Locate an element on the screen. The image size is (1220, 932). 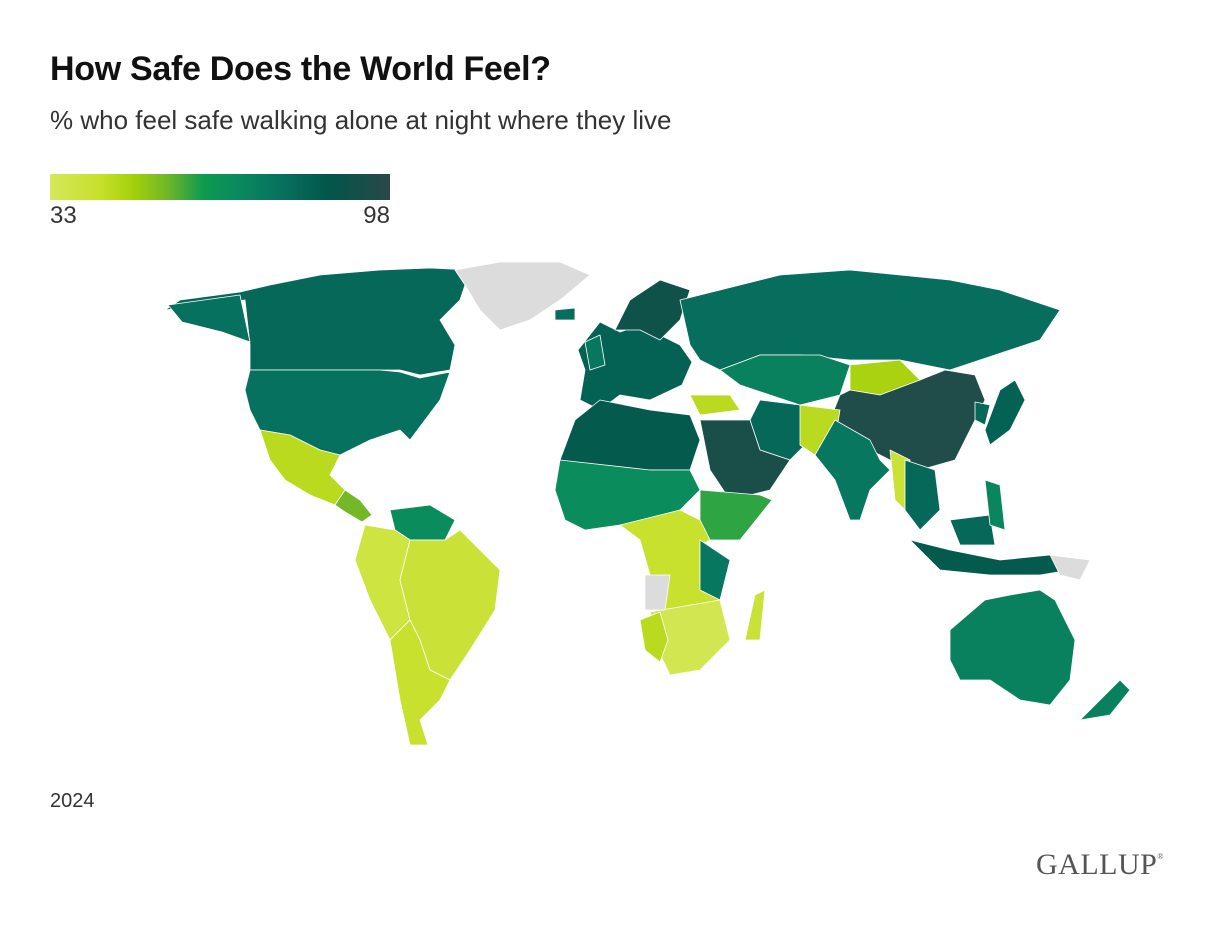
chart-title: How Safe Does the World Feel? is located at coordinates (300, 69).